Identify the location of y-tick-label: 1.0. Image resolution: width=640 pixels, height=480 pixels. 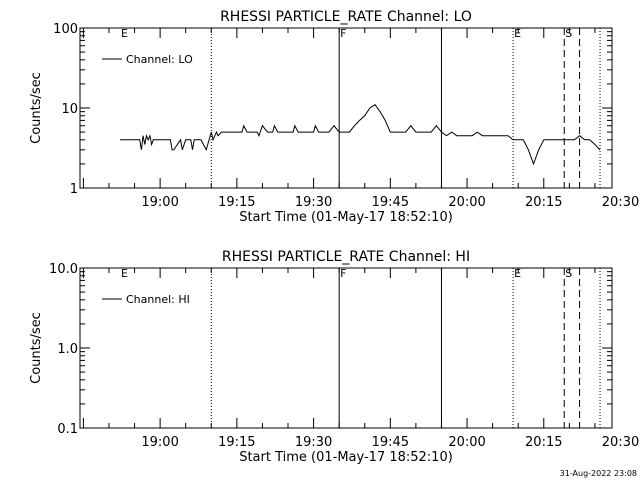
(67, 349).